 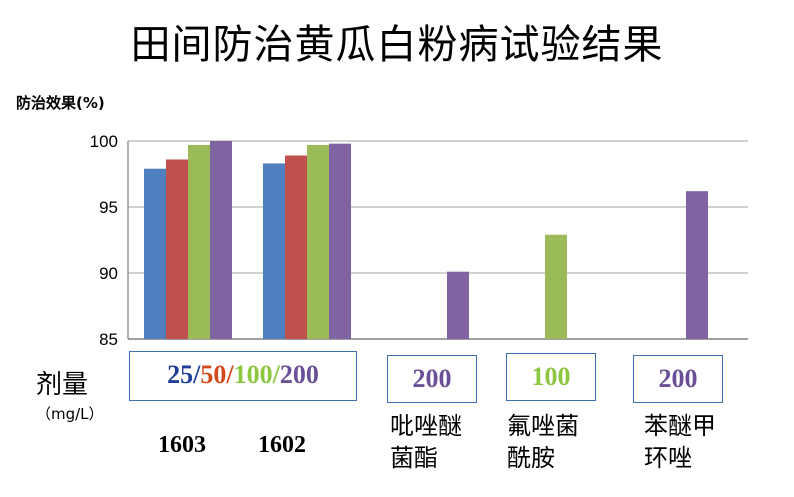 I want to click on dose-50: 50, so click(x=213, y=374).